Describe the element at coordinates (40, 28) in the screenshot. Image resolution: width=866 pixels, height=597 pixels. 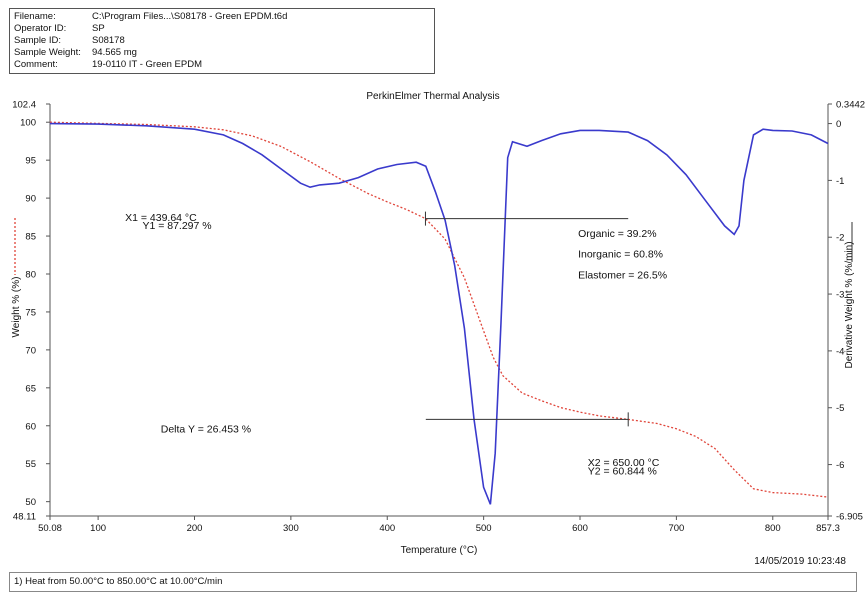
I see `operator-label: Operator ID:` at that location.